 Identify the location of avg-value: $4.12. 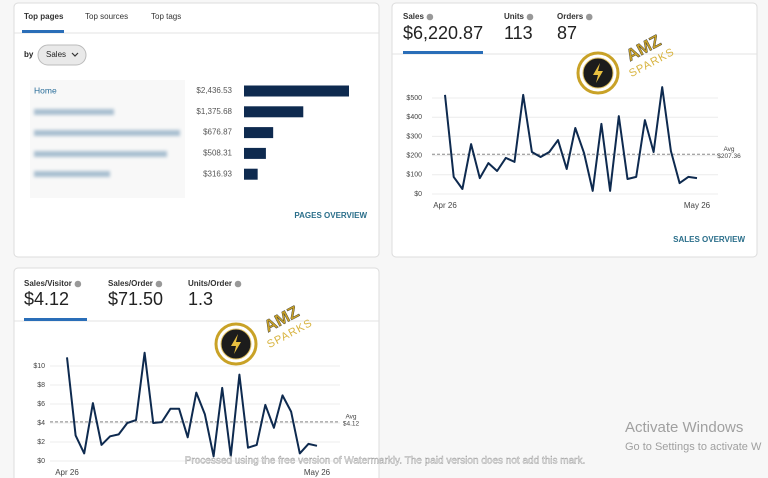
(351, 424).